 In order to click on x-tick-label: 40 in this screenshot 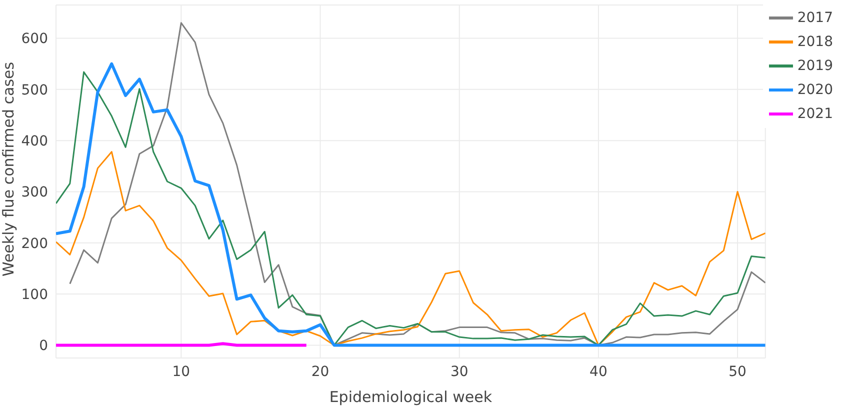, I will do `click(599, 372)`.